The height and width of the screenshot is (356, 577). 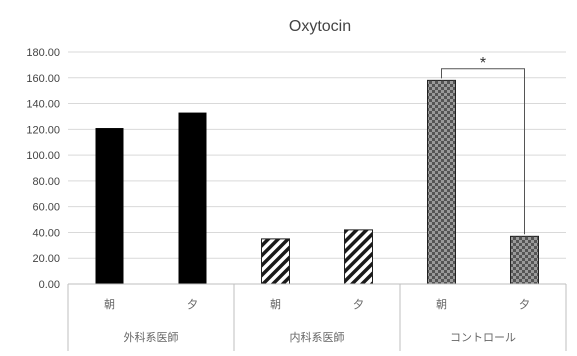 I want to click on y-tick-label: 60.00, so click(x=46, y=208).